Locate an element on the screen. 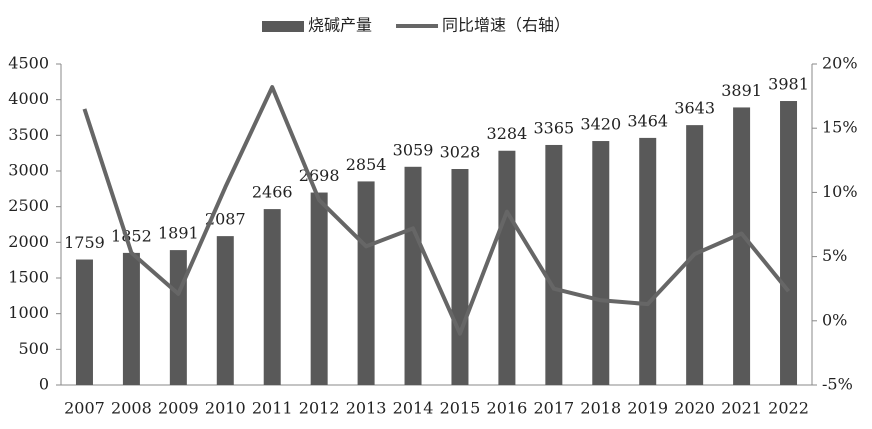 The image size is (872, 429). bar-value-label: 1891 is located at coordinates (178, 233).